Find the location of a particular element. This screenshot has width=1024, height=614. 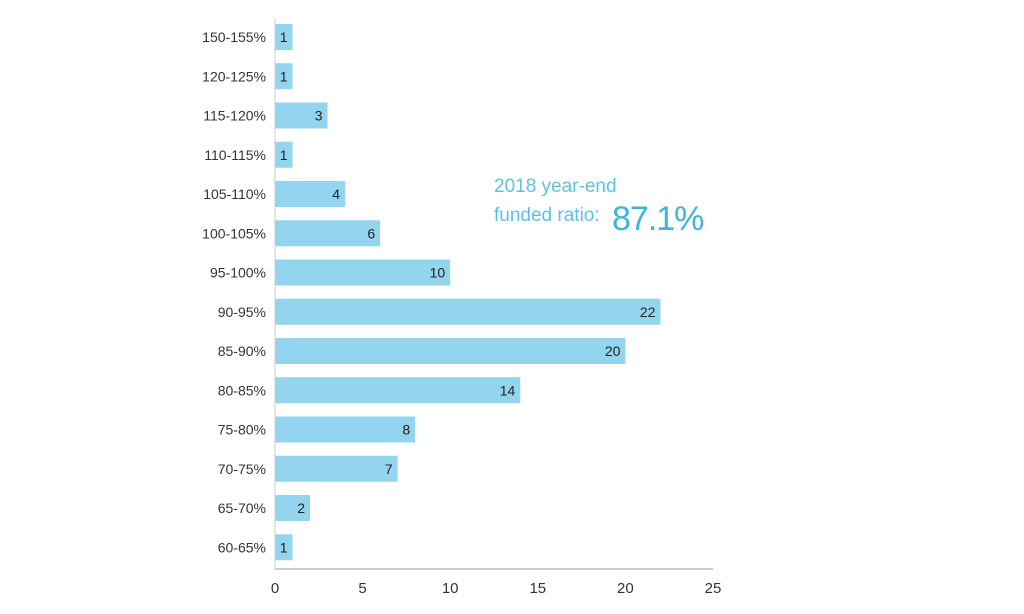

bar-80-85% is located at coordinates (398, 390).